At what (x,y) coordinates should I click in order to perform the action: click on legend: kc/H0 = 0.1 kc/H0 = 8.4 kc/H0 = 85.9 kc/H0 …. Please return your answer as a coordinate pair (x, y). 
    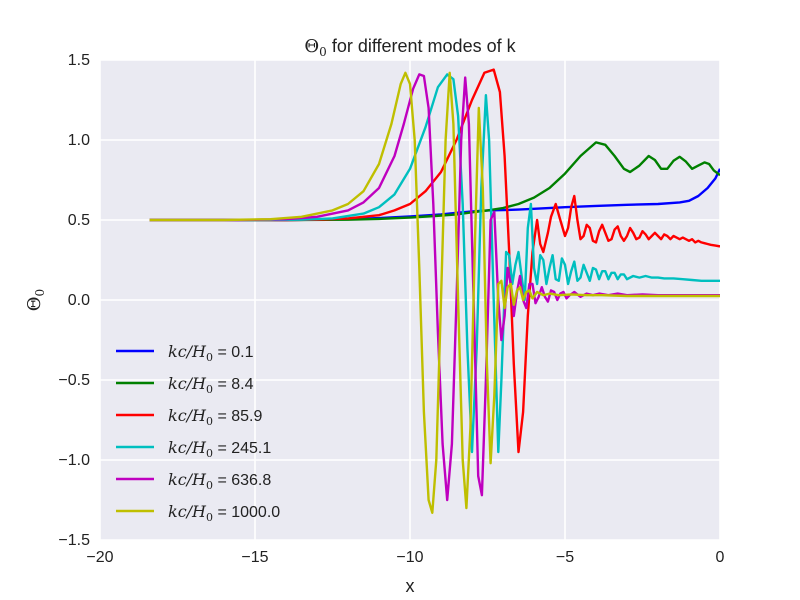
    Looking at the image, I should click on (198, 433).